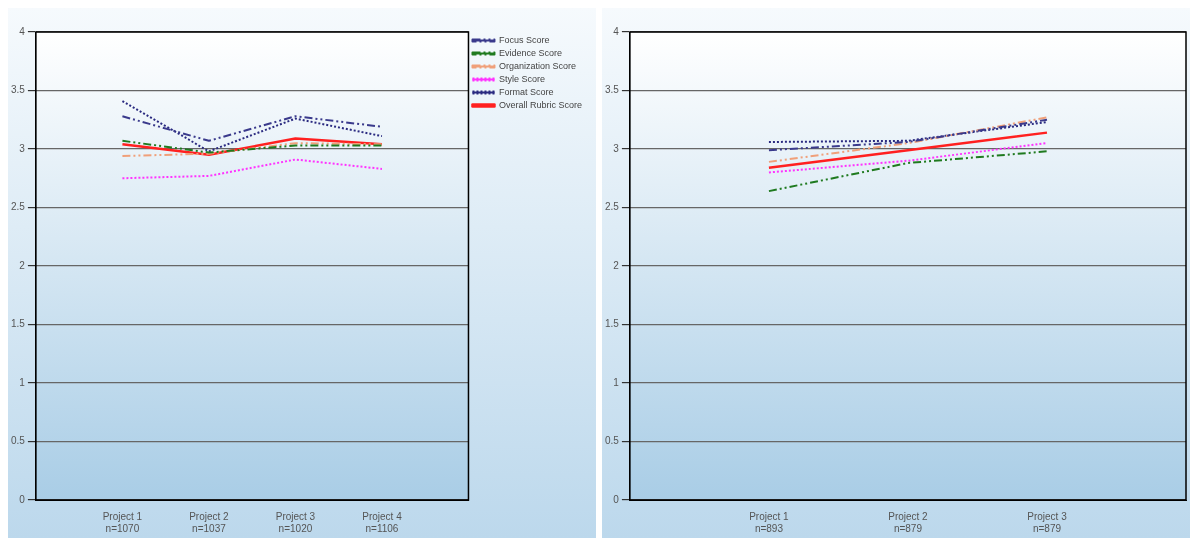 The width and height of the screenshot is (1198, 549). Describe the element at coordinates (209, 522) in the screenshot. I see `x-tick-label: Project 2 n=1037` at that location.